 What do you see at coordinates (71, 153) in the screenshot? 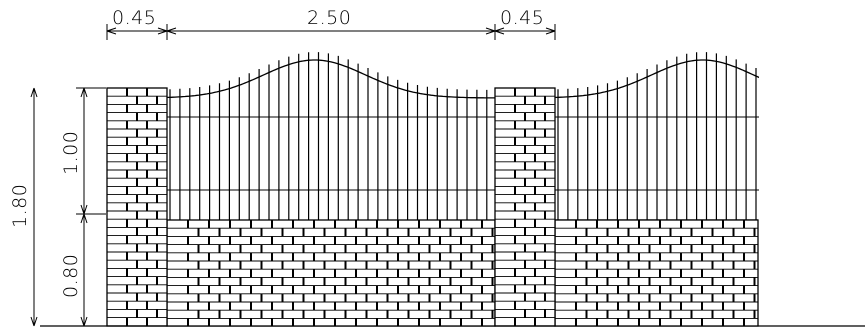
I see `dimension-railing-height: 1.00` at bounding box center [71, 153].